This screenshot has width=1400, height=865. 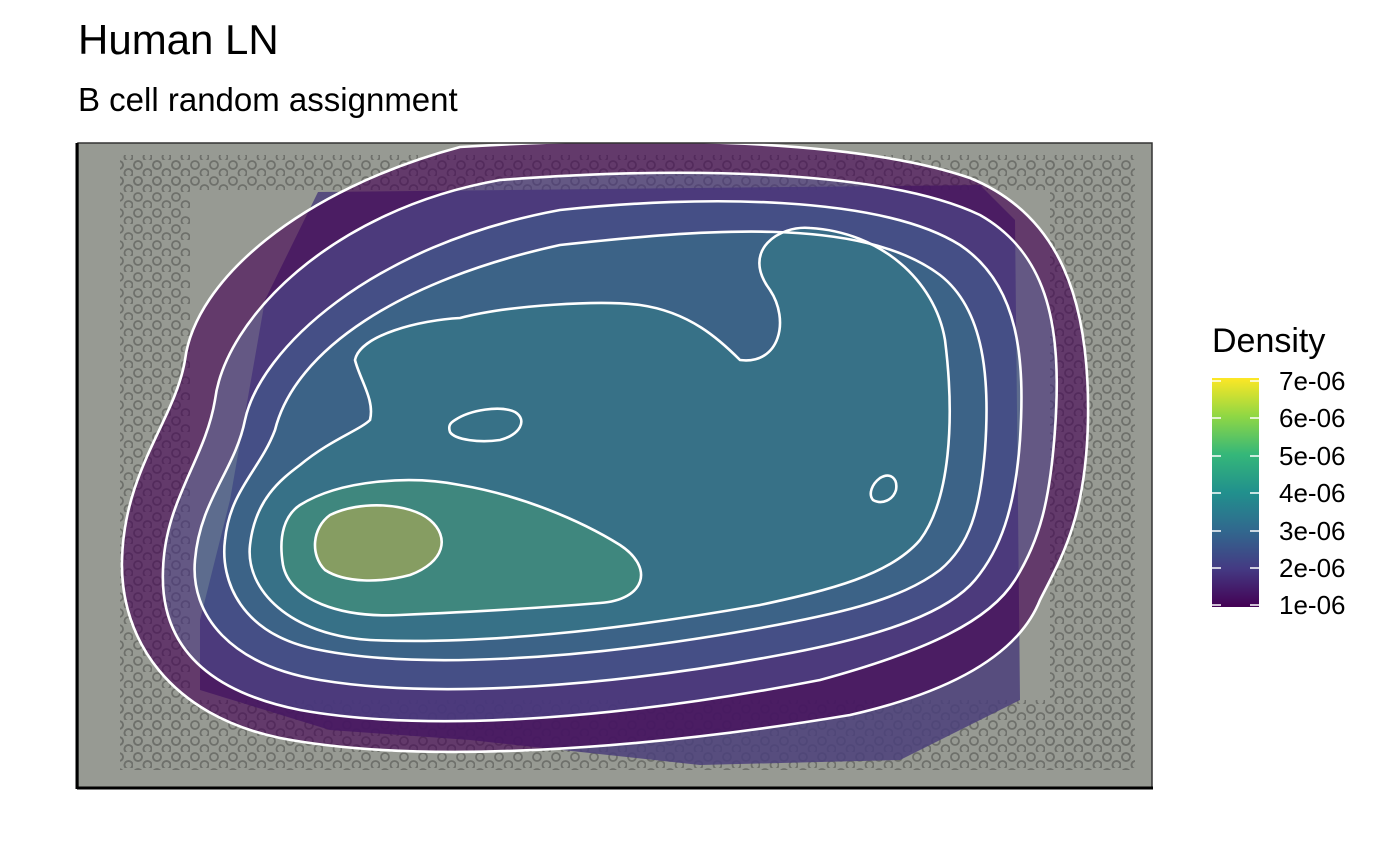 I want to click on legend-title: Density, so click(x=1269, y=341).